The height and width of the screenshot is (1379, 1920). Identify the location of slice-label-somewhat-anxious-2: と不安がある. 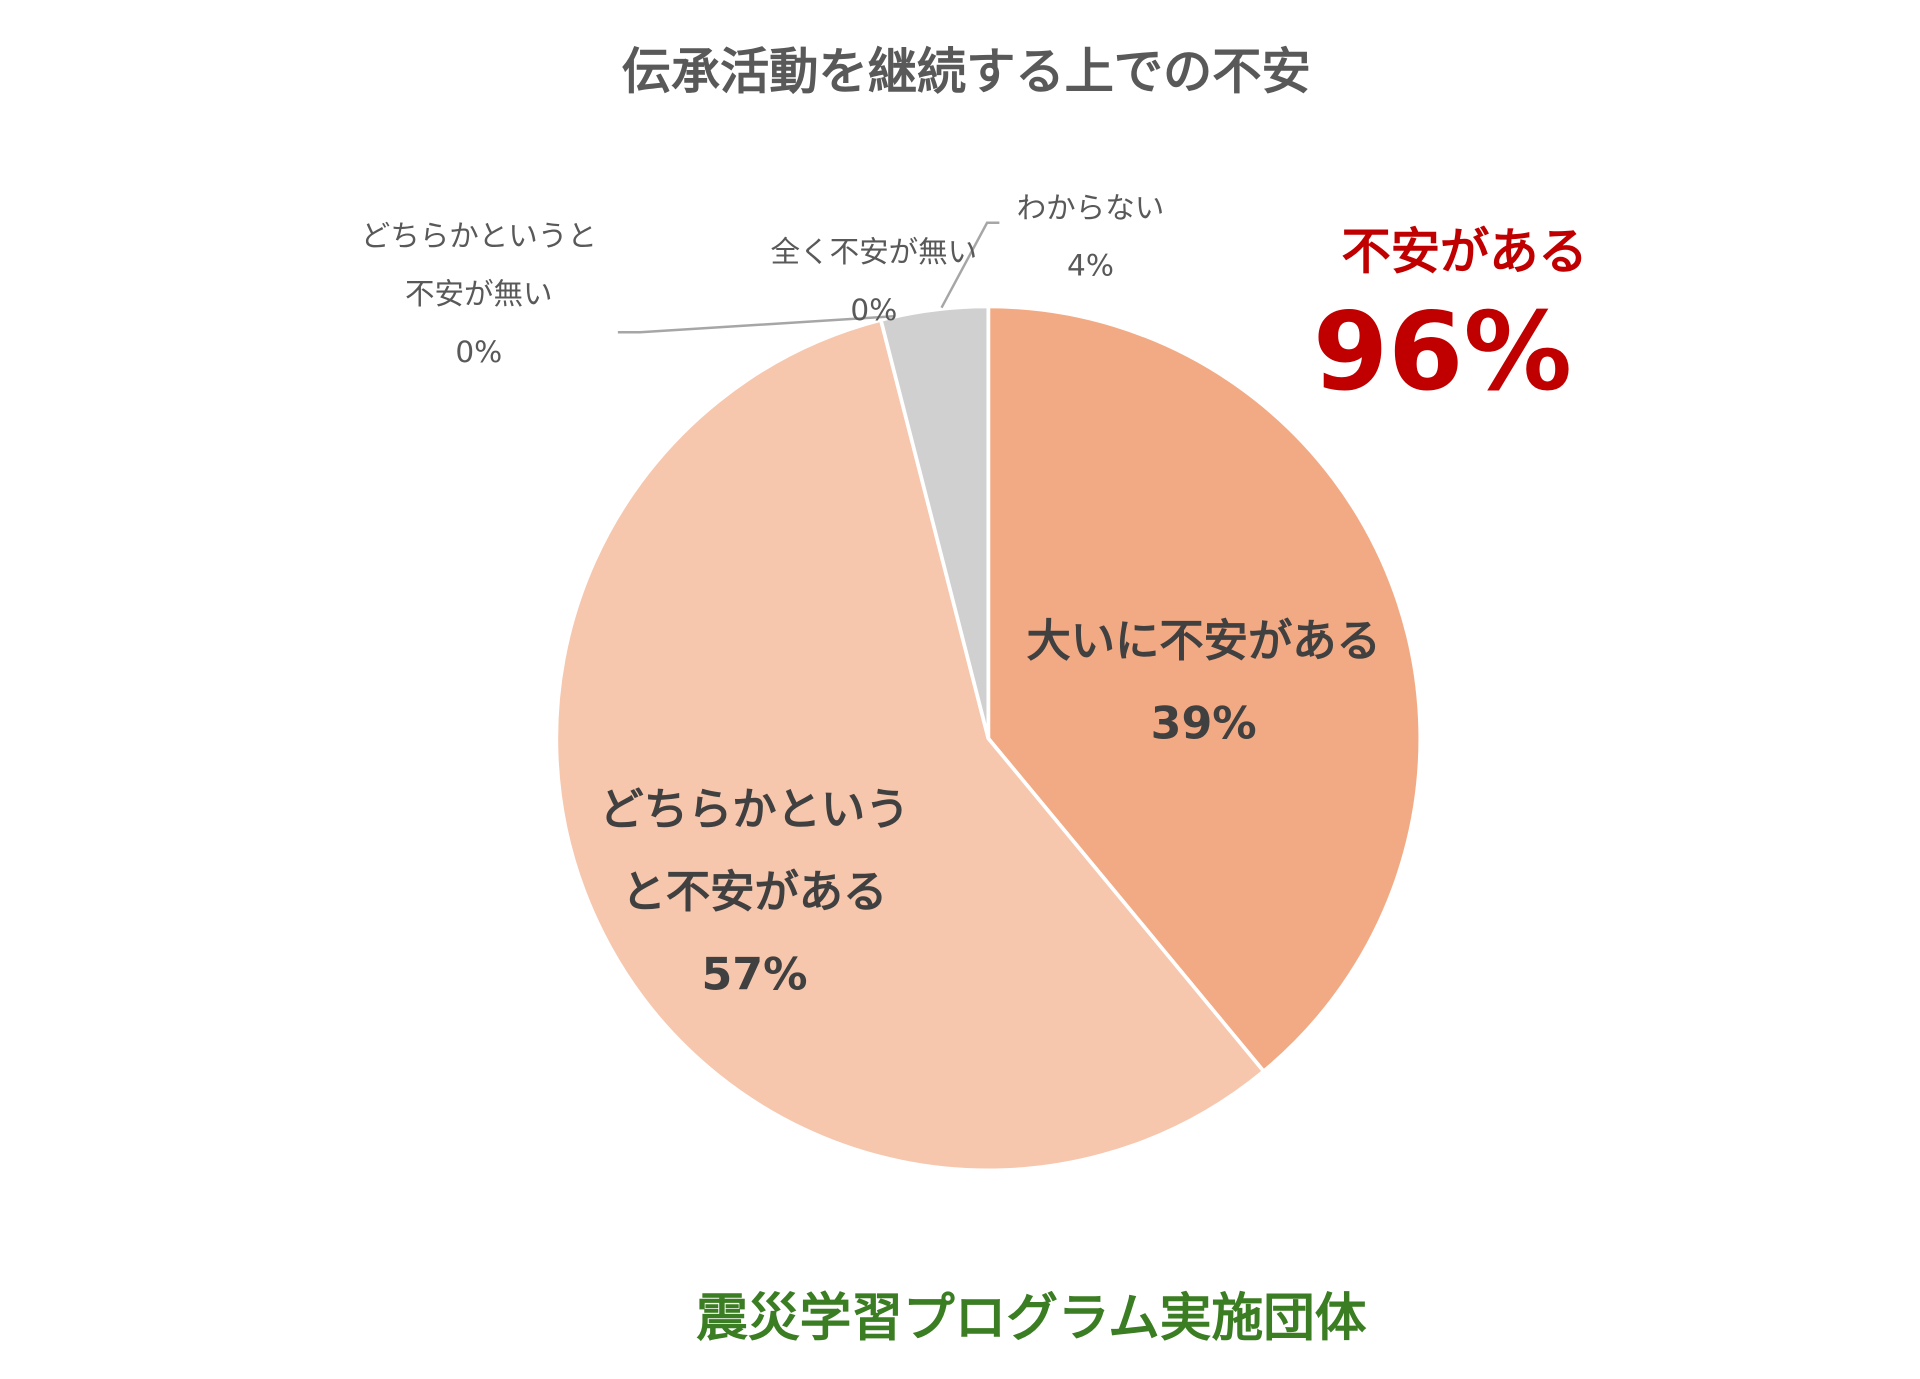
(755, 892).